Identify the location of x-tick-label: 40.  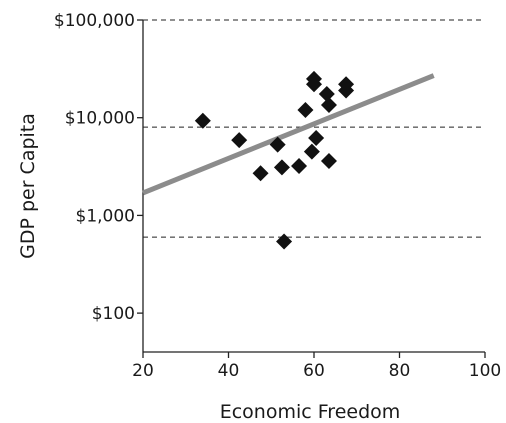
(229, 371).